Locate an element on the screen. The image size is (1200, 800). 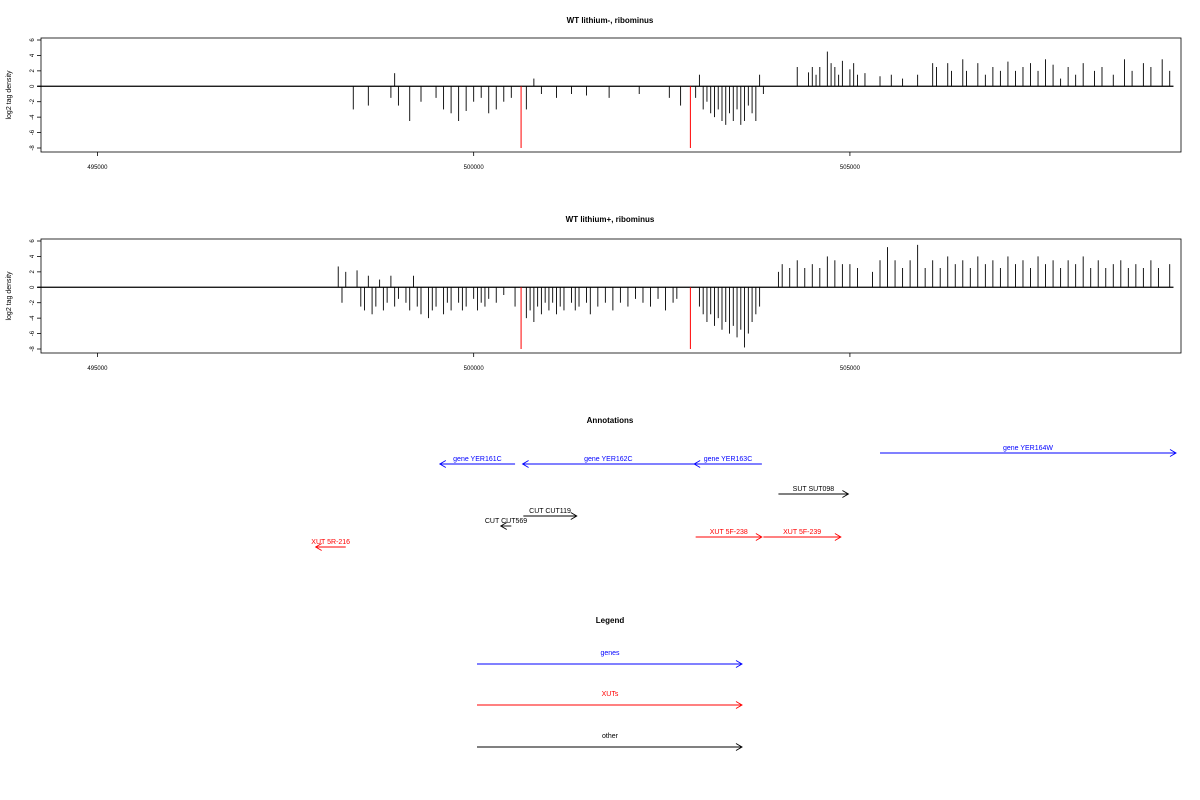
legend: Legend genes XUTs other is located at coordinates (610, 683).